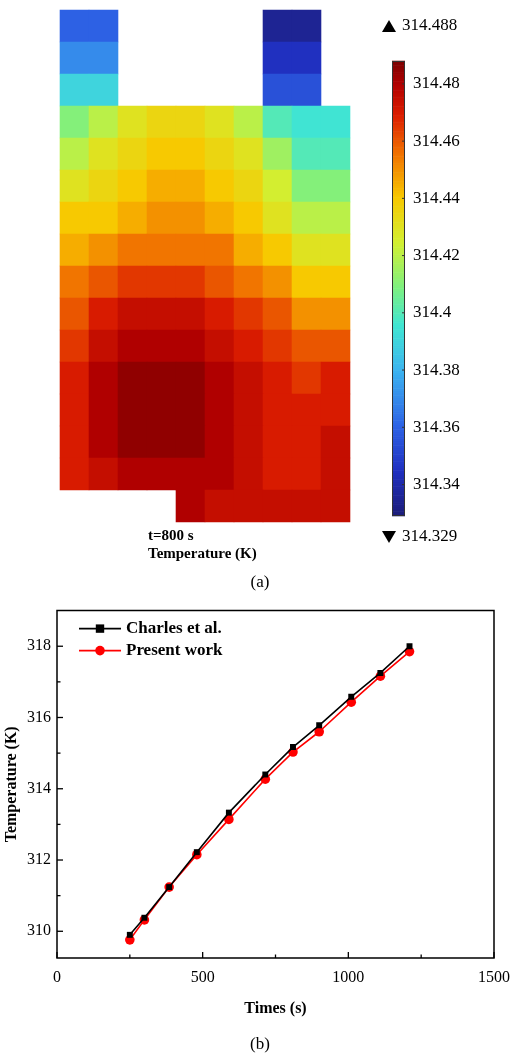 This screenshot has height=1060, width=520. Describe the element at coordinates (39, 859) in the screenshot. I see `y-tick-label: 312` at that location.